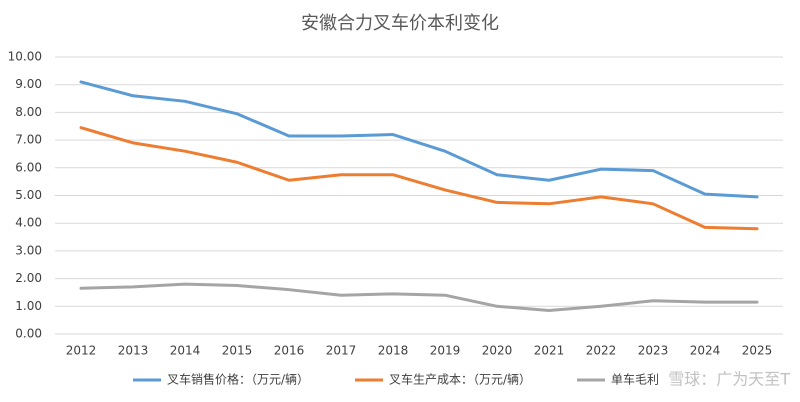 The height and width of the screenshot is (402, 800). Describe the element at coordinates (28, 334) in the screenshot. I see `y-tick-label: 0.00` at that location.